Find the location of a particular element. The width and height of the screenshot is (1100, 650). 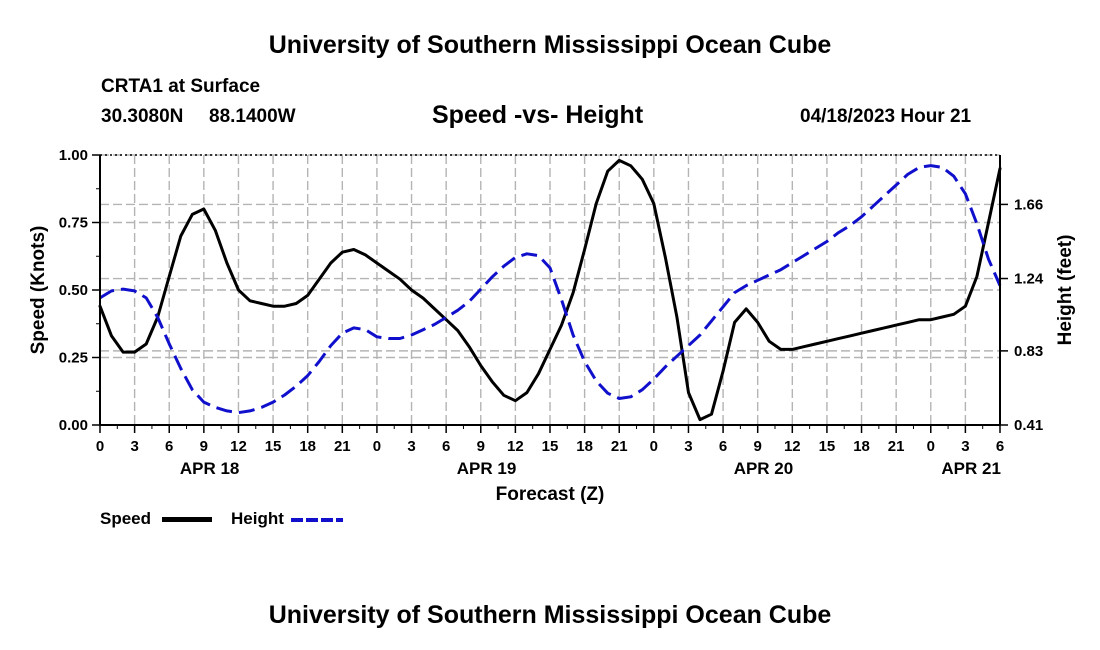

longitude-label: 88.1400W is located at coordinates (252, 116).